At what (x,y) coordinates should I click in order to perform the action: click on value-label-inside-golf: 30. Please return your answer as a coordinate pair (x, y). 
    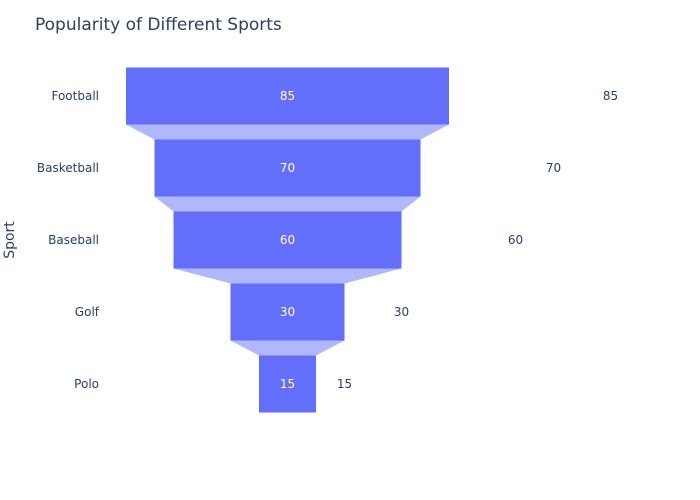
    Looking at the image, I should click on (287, 312).